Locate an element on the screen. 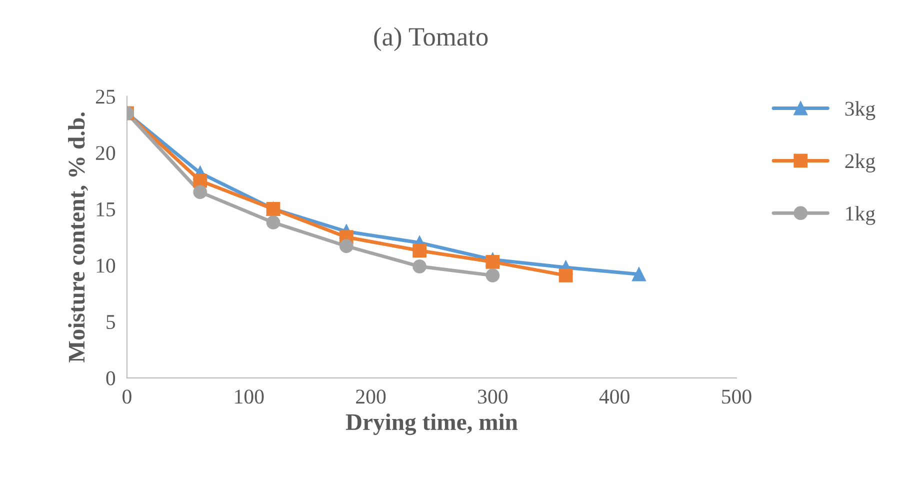 The width and height of the screenshot is (907, 494). y-tick-label: 15 is located at coordinates (106, 209).